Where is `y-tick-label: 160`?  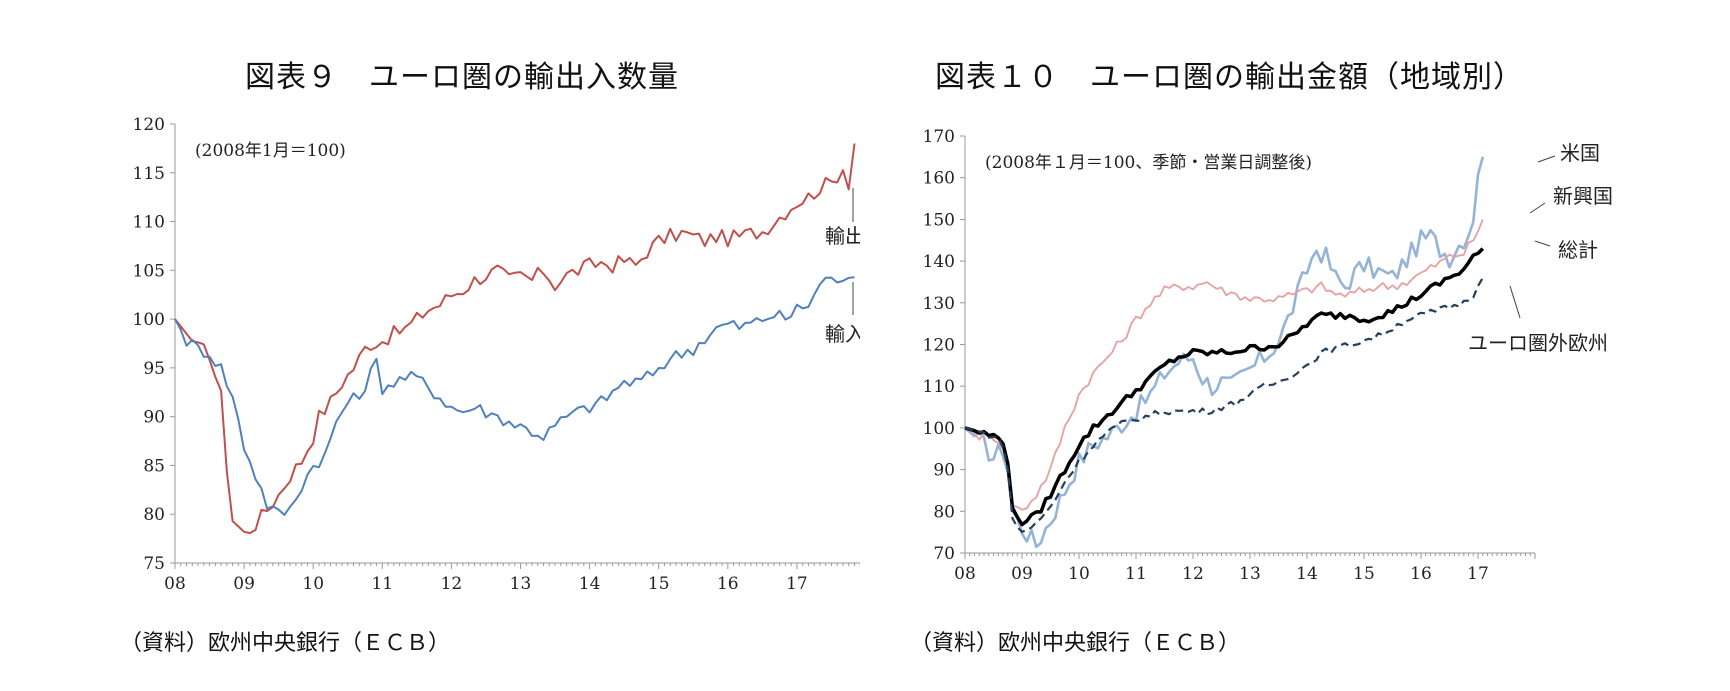 y-tick-label: 160 is located at coordinates (939, 179).